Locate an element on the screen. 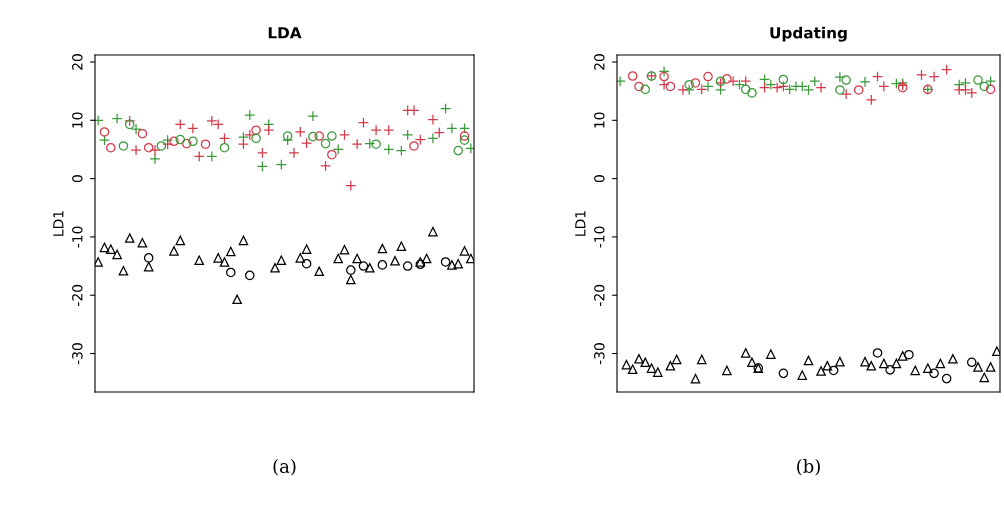 The image size is (1004, 514). y-tick-label: 10 is located at coordinates (599, 120).